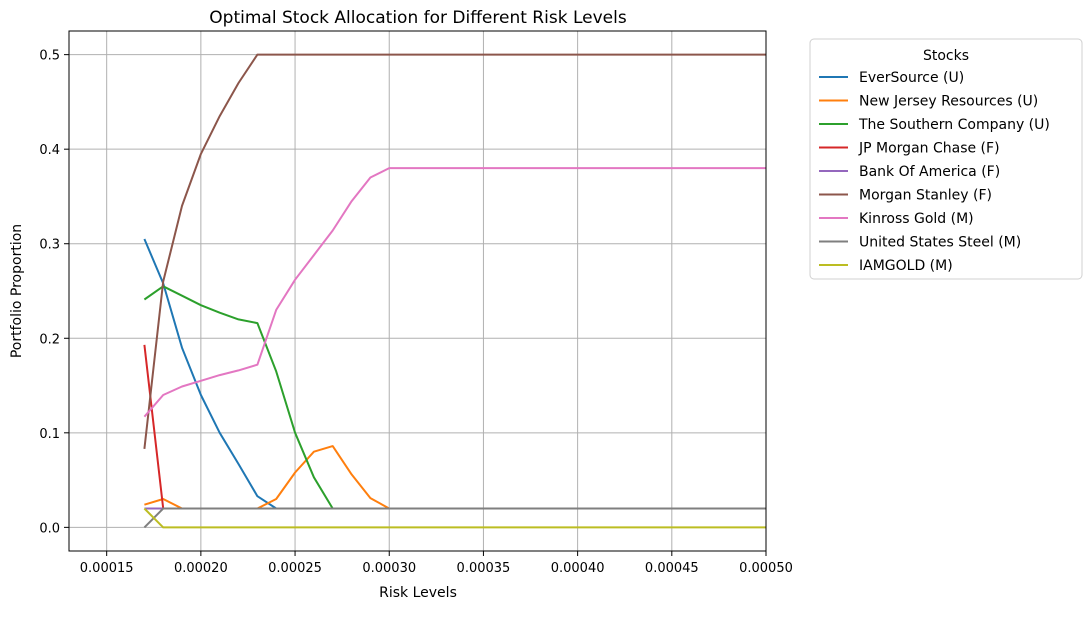 This screenshot has height=623, width=1091. What do you see at coordinates (49, 528) in the screenshot?
I see `y-tick-label: 0.0` at bounding box center [49, 528].